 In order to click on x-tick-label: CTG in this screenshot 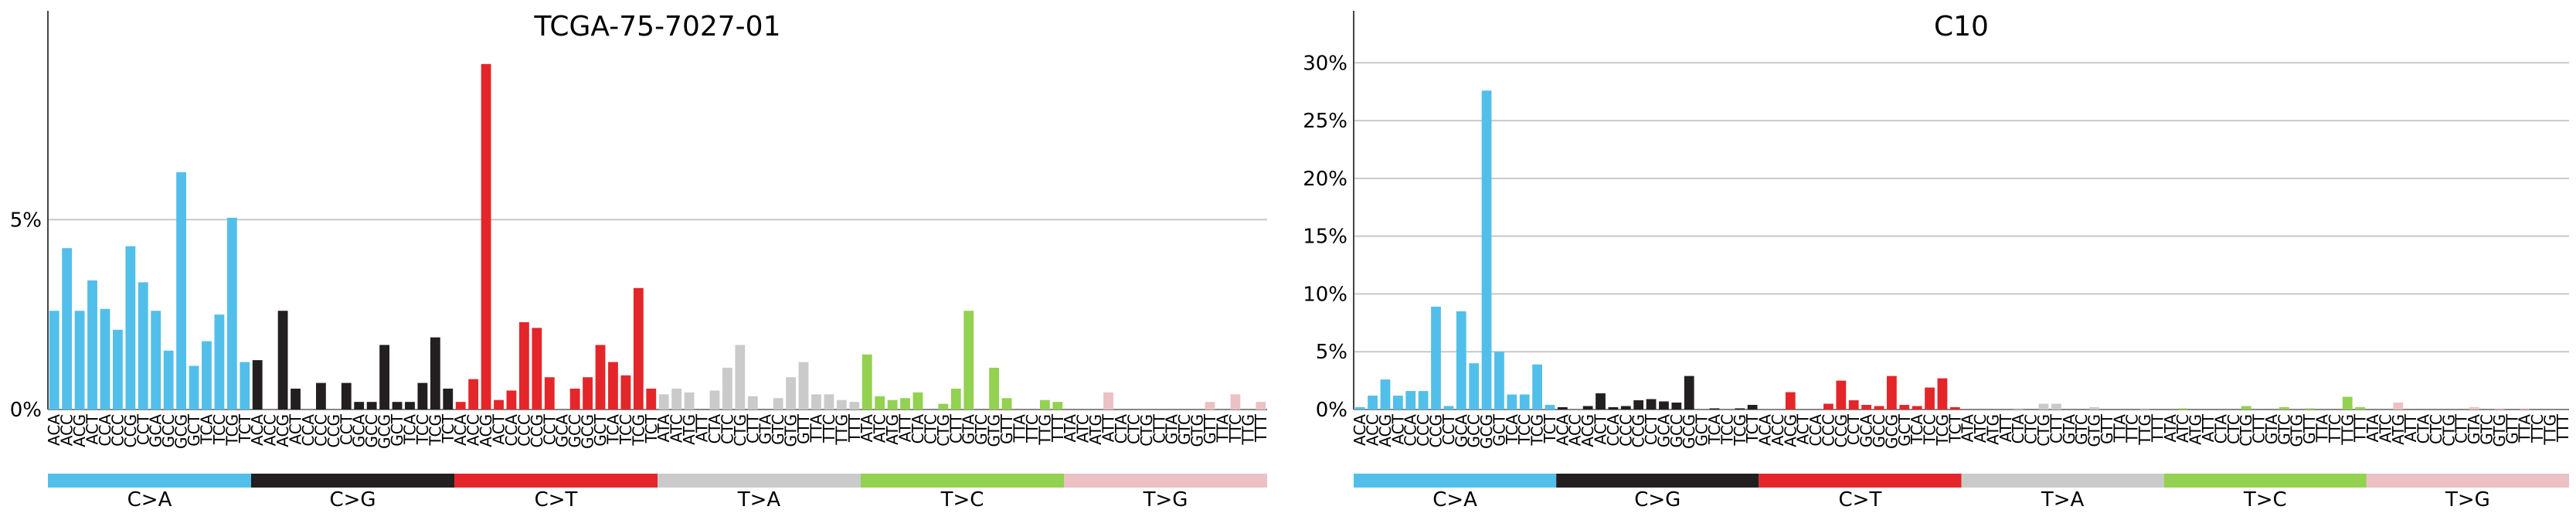, I will do `click(1146, 431)`.